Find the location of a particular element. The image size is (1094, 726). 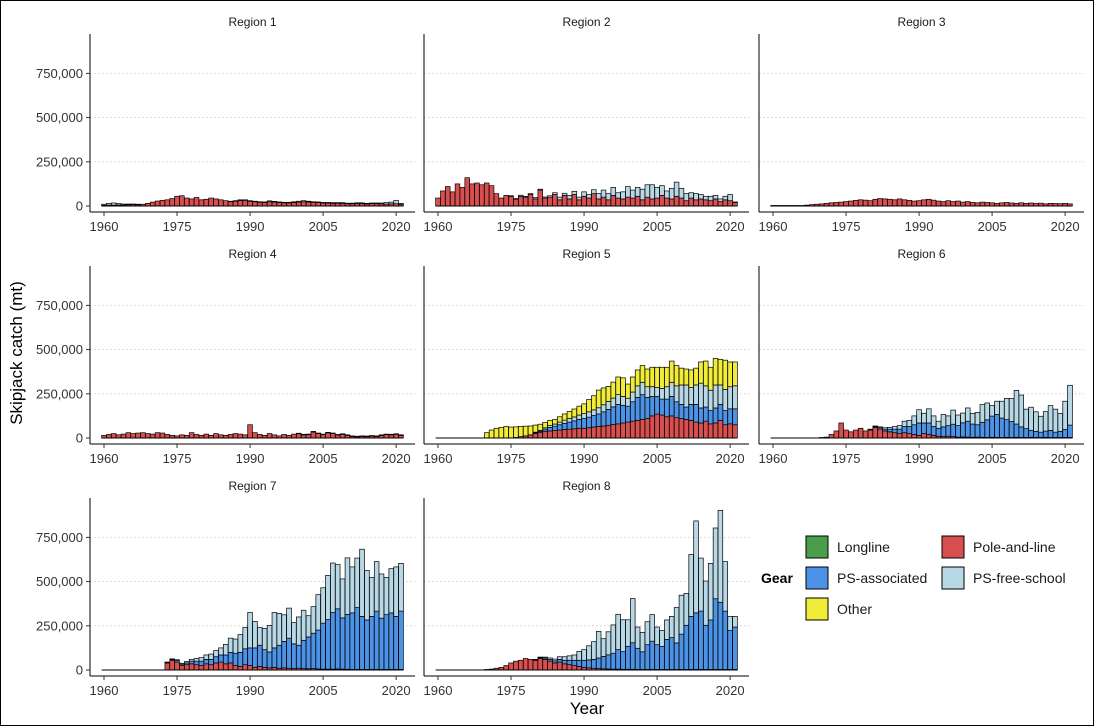

bar-ps-associated-2017 is located at coordinates (715, 415).